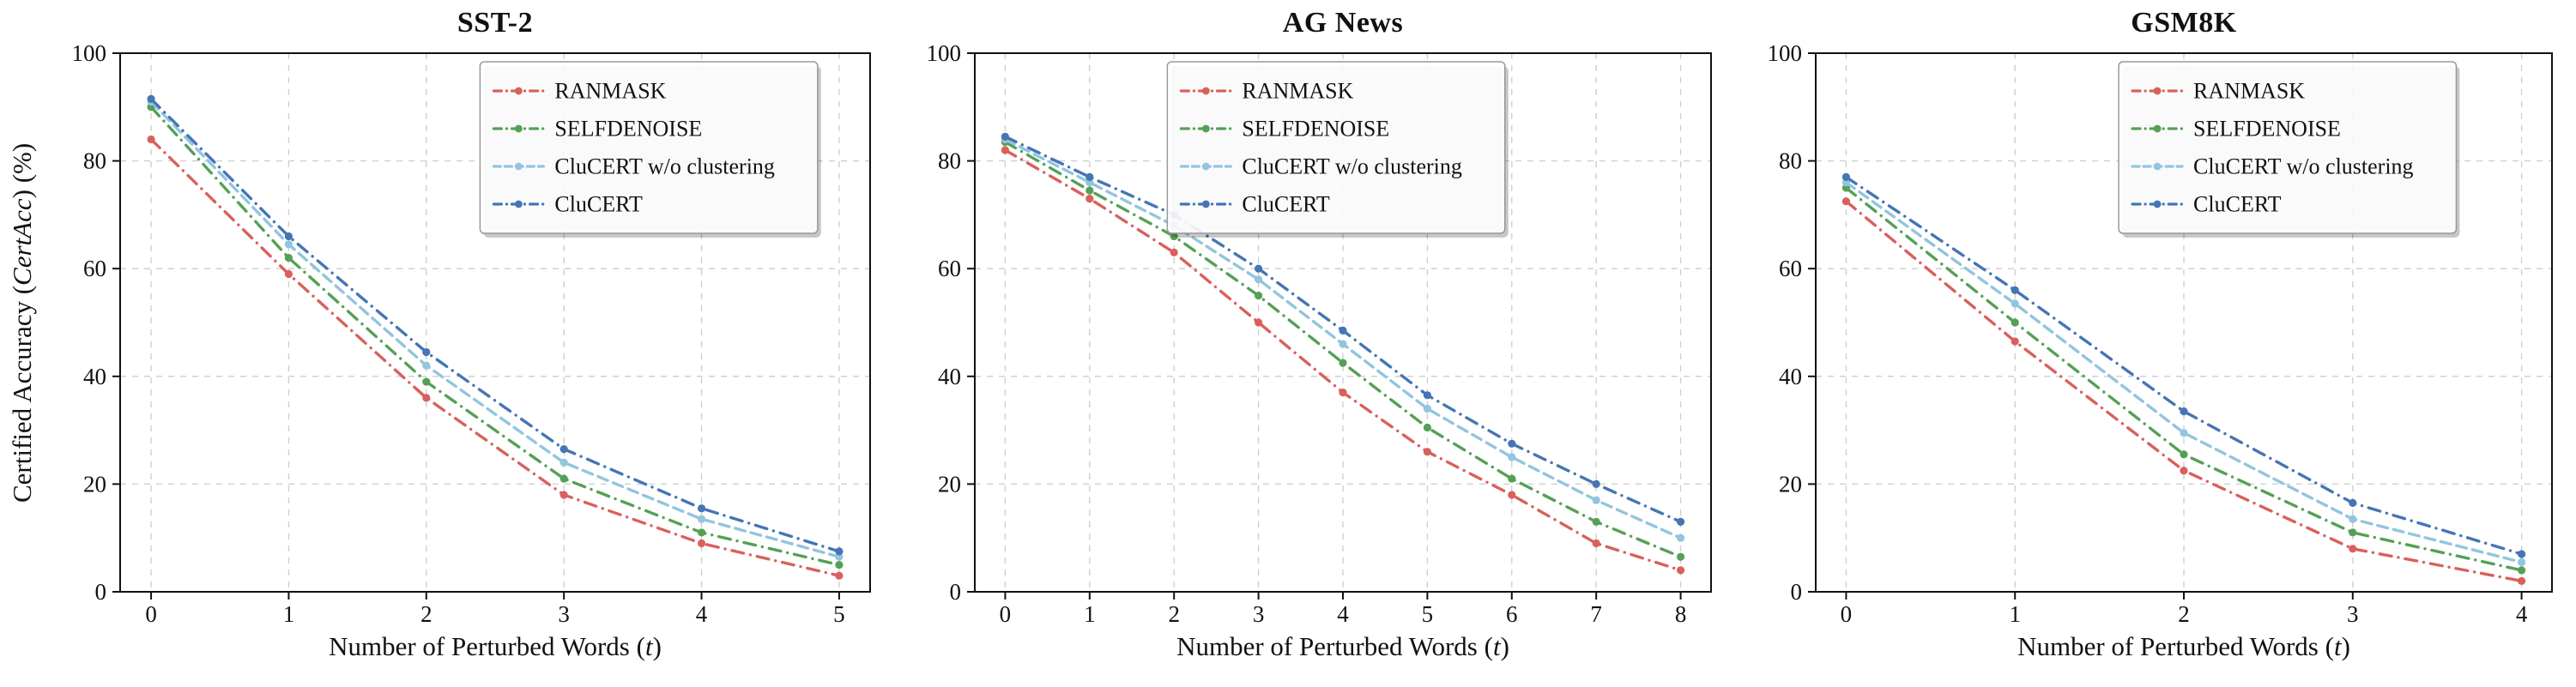  I want to click on chart-title-gsm8k: GSM8K, so click(2184, 23).